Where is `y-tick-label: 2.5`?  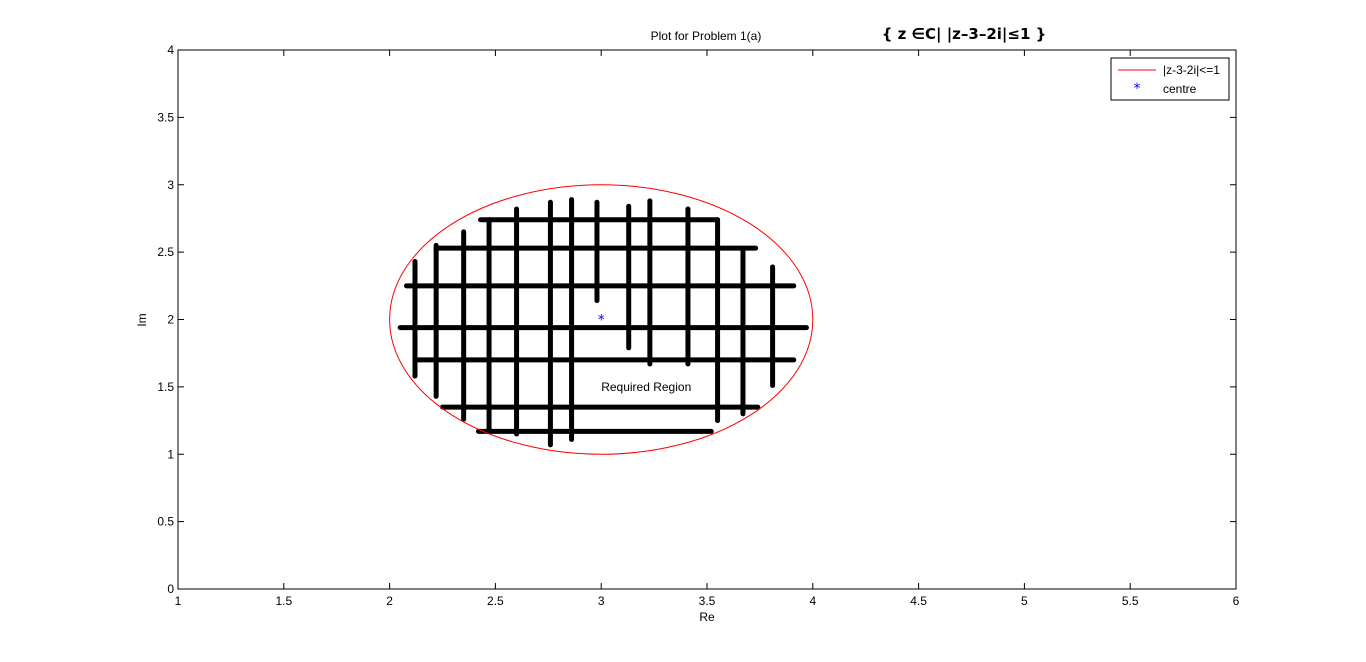
y-tick-label: 2.5 is located at coordinates (165, 252).